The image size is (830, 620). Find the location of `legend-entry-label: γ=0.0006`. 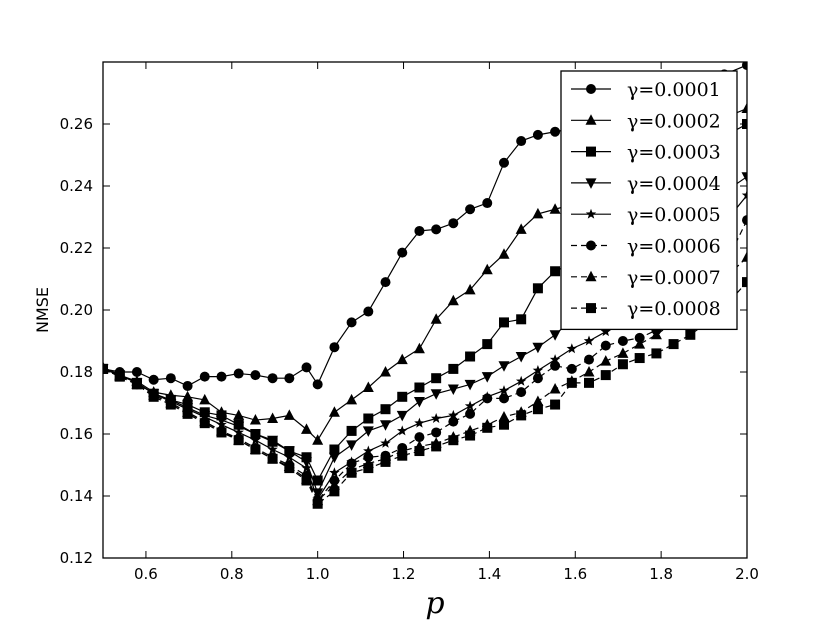

legend-entry-label: γ=0.0006 is located at coordinates (674, 247).